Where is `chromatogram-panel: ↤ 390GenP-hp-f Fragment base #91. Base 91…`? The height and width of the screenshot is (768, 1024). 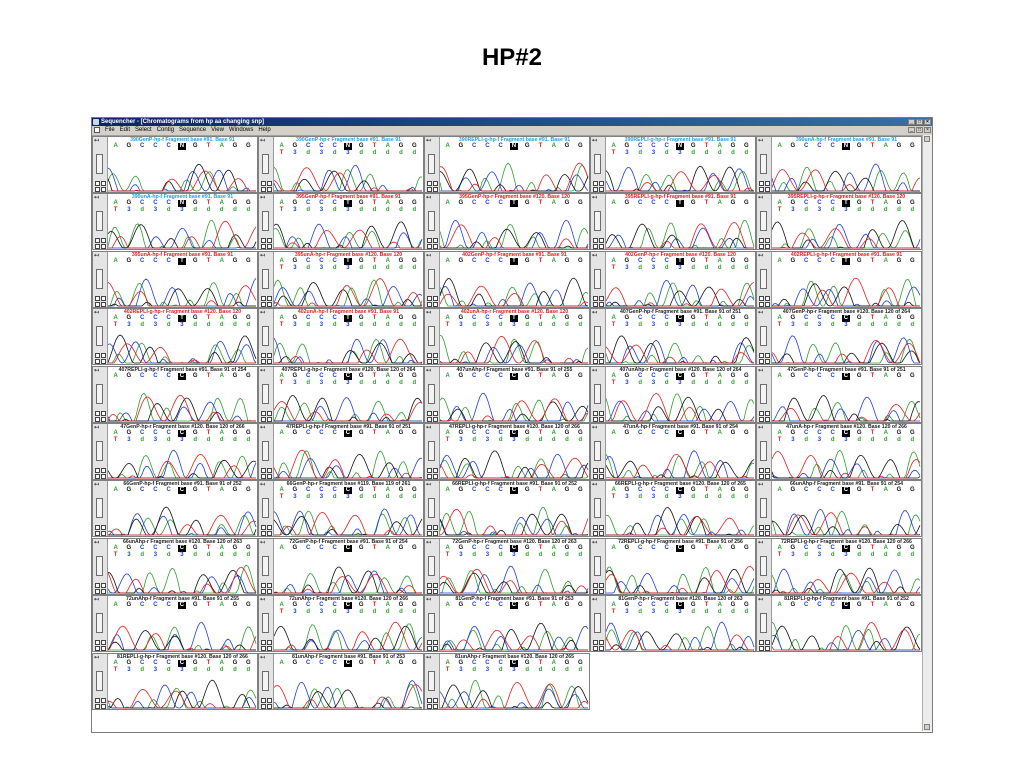
chromatogram-panel: ↤ 390GenP-hp-f Fragment base #91. Base 91… is located at coordinates (175, 164).